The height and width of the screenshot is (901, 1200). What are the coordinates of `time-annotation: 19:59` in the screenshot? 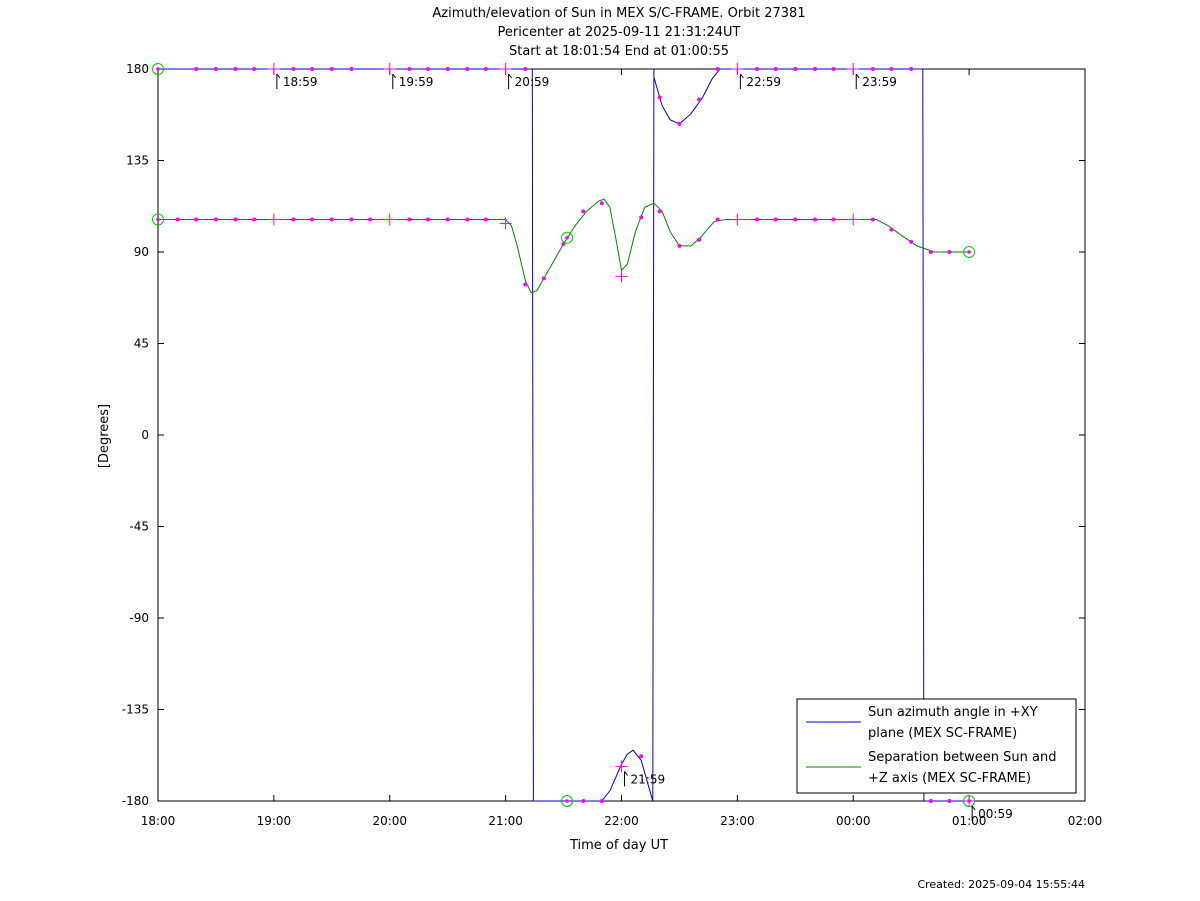 It's located at (413, 81).